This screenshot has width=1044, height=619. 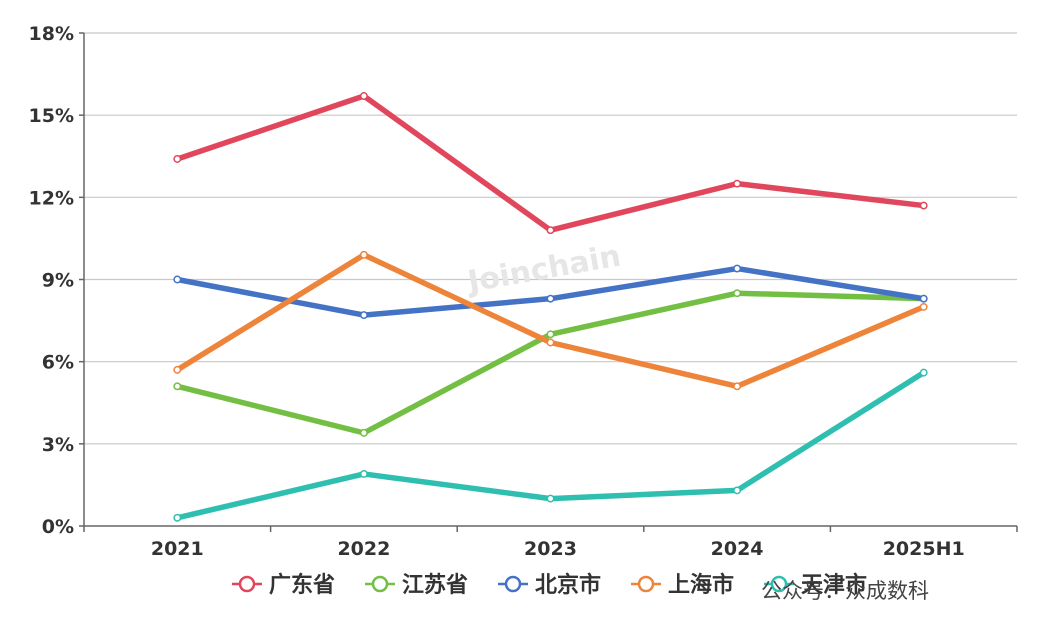 I want to click on y-tick-label: 18%, so click(x=51, y=34).